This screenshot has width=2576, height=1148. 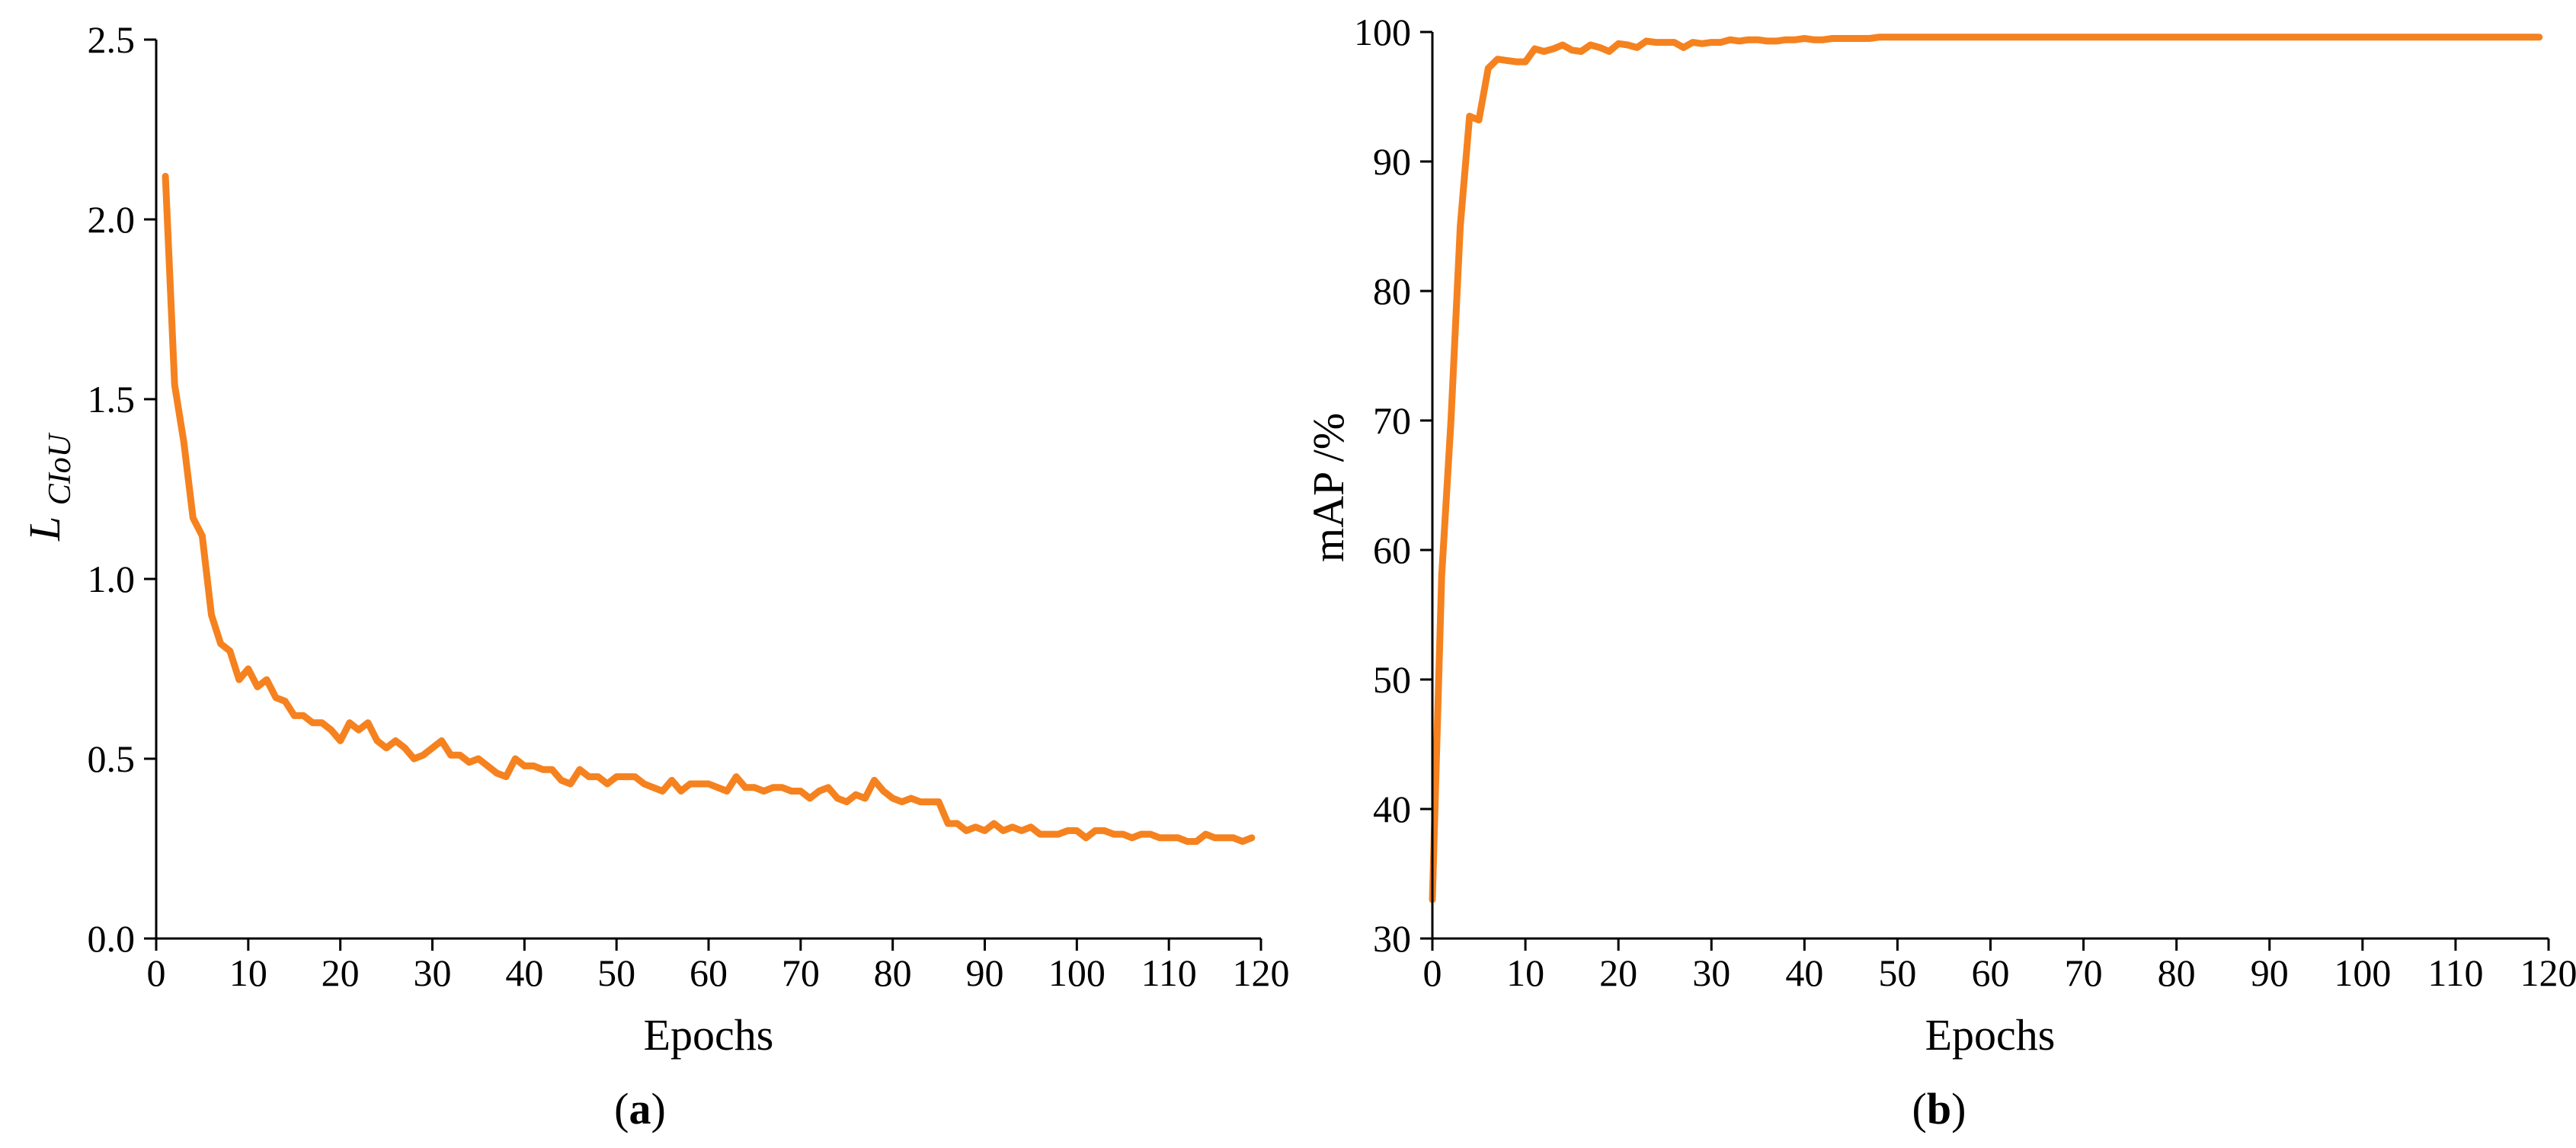 I want to click on panel-a-y-tick-label: 0.5, so click(x=112, y=758).